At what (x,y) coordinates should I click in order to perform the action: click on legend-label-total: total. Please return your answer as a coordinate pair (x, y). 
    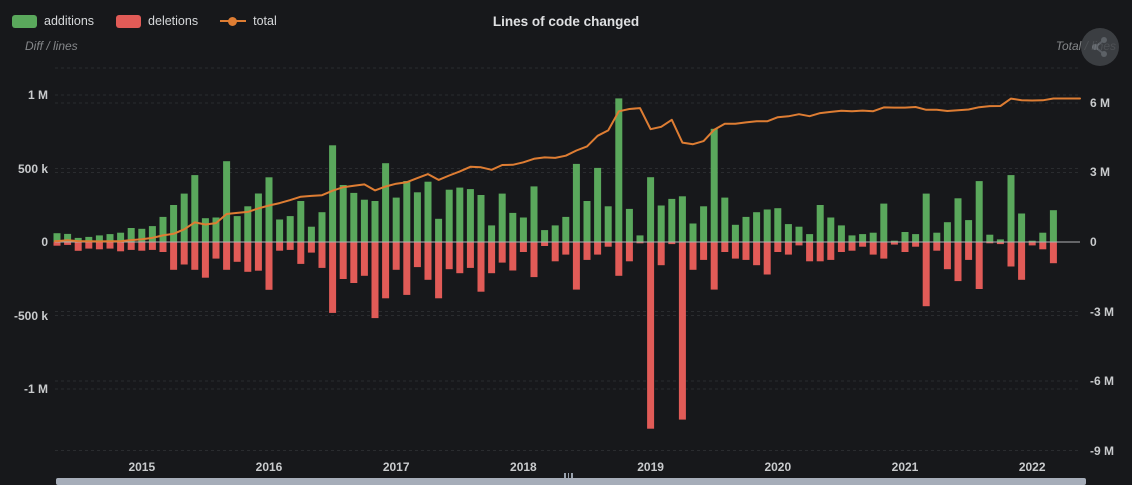
    Looking at the image, I should click on (265, 21).